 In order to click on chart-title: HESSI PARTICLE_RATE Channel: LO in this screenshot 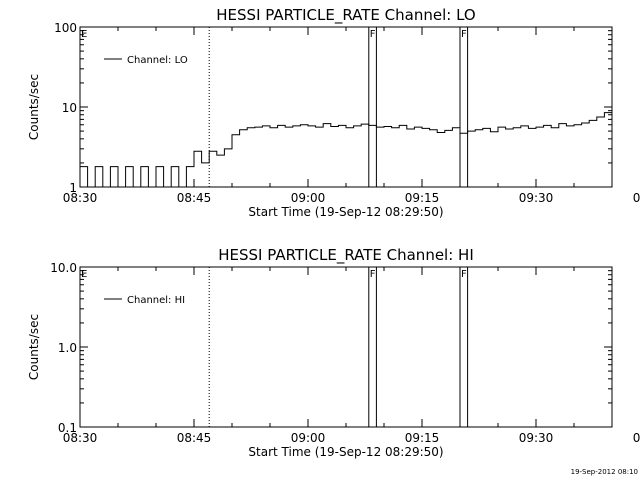, I will do `click(345, 15)`.